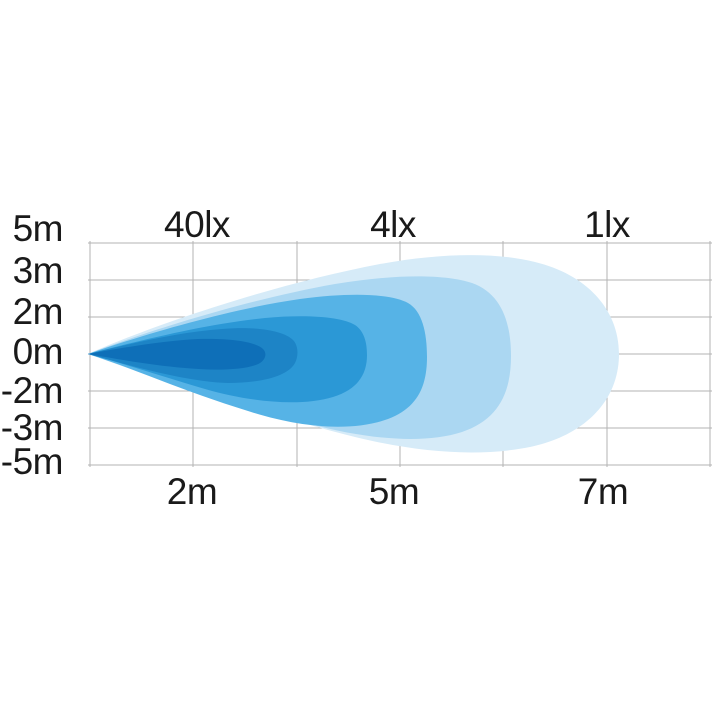 Image resolution: width=720 pixels, height=720 pixels. What do you see at coordinates (393, 224) in the screenshot?
I see `top-axis-label-lux: 4lx` at bounding box center [393, 224].